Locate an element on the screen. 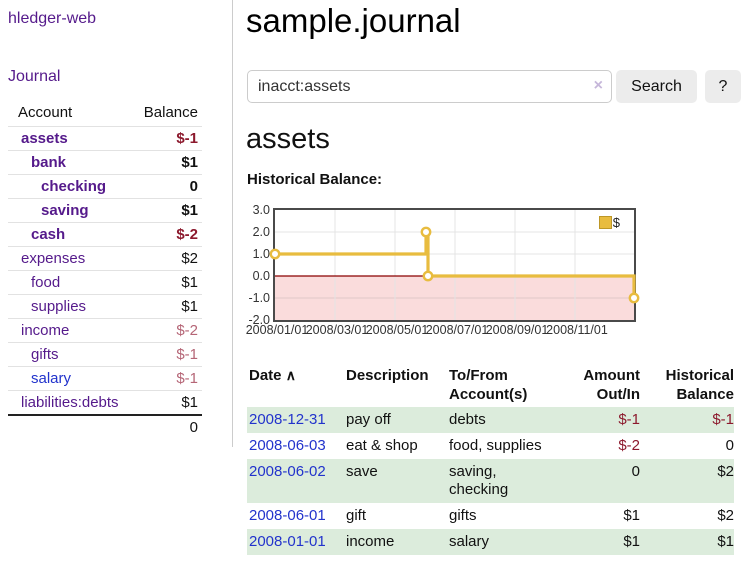 The image size is (742, 582). x-tick: 2008/11/01 is located at coordinates (577, 330).